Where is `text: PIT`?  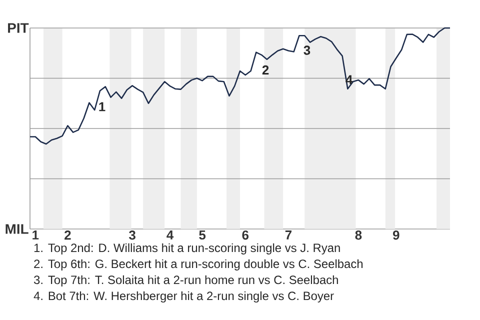 text: PIT is located at coordinates (18, 28).